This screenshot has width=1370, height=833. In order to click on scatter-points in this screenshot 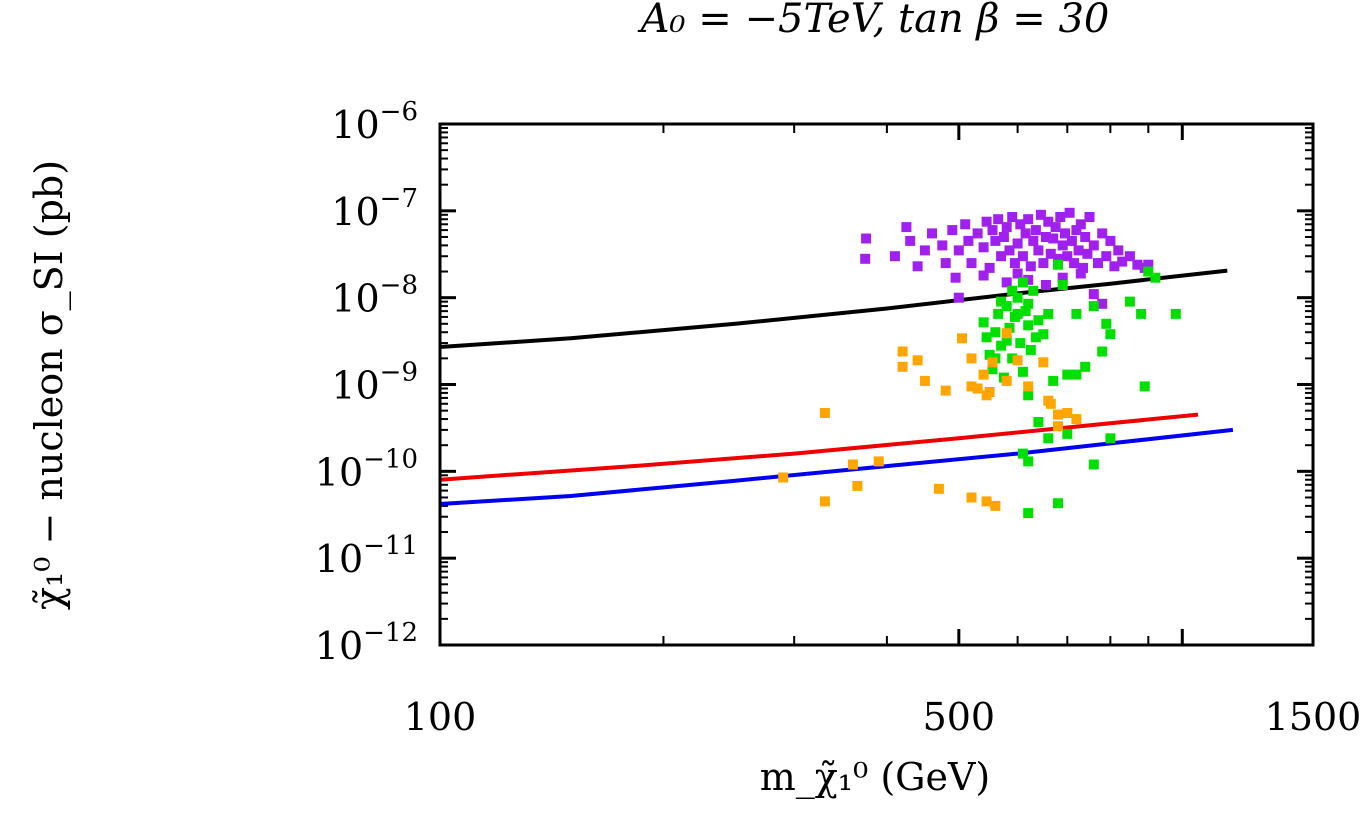, I will do `click(979, 363)`.